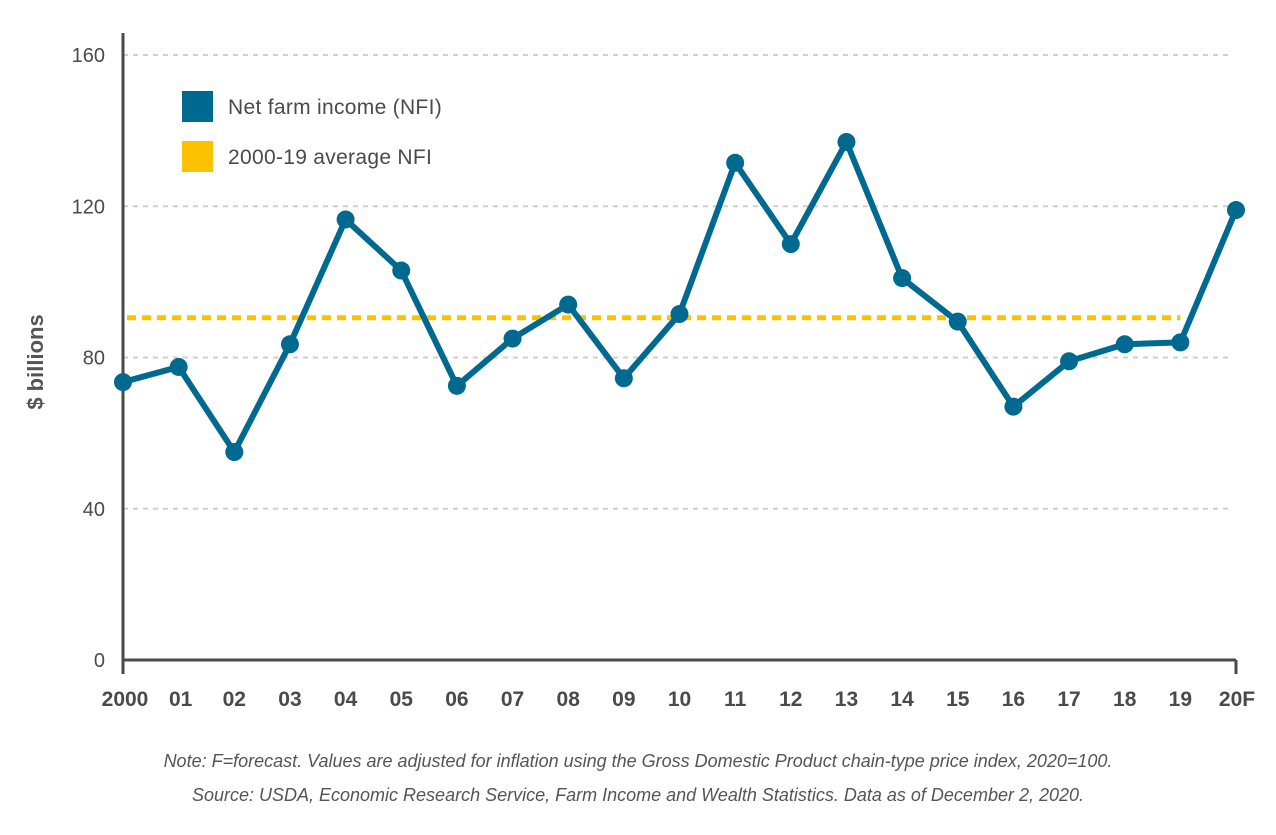  What do you see at coordinates (330, 157) in the screenshot?
I see `legend-label-average: 2000-19 average NFI` at bounding box center [330, 157].